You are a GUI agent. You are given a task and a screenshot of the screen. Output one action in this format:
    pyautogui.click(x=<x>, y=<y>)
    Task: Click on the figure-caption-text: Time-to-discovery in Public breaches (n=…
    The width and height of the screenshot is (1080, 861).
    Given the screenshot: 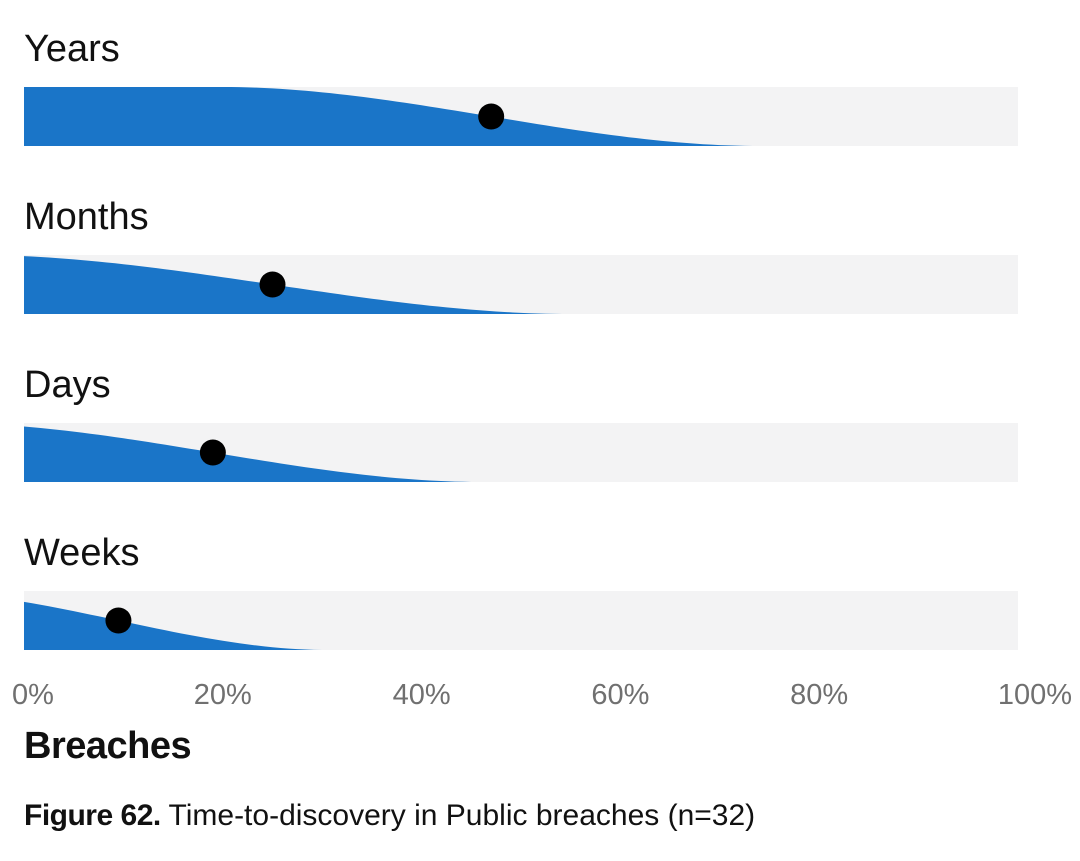 What is the action you would take?
    pyautogui.click(x=458, y=815)
    